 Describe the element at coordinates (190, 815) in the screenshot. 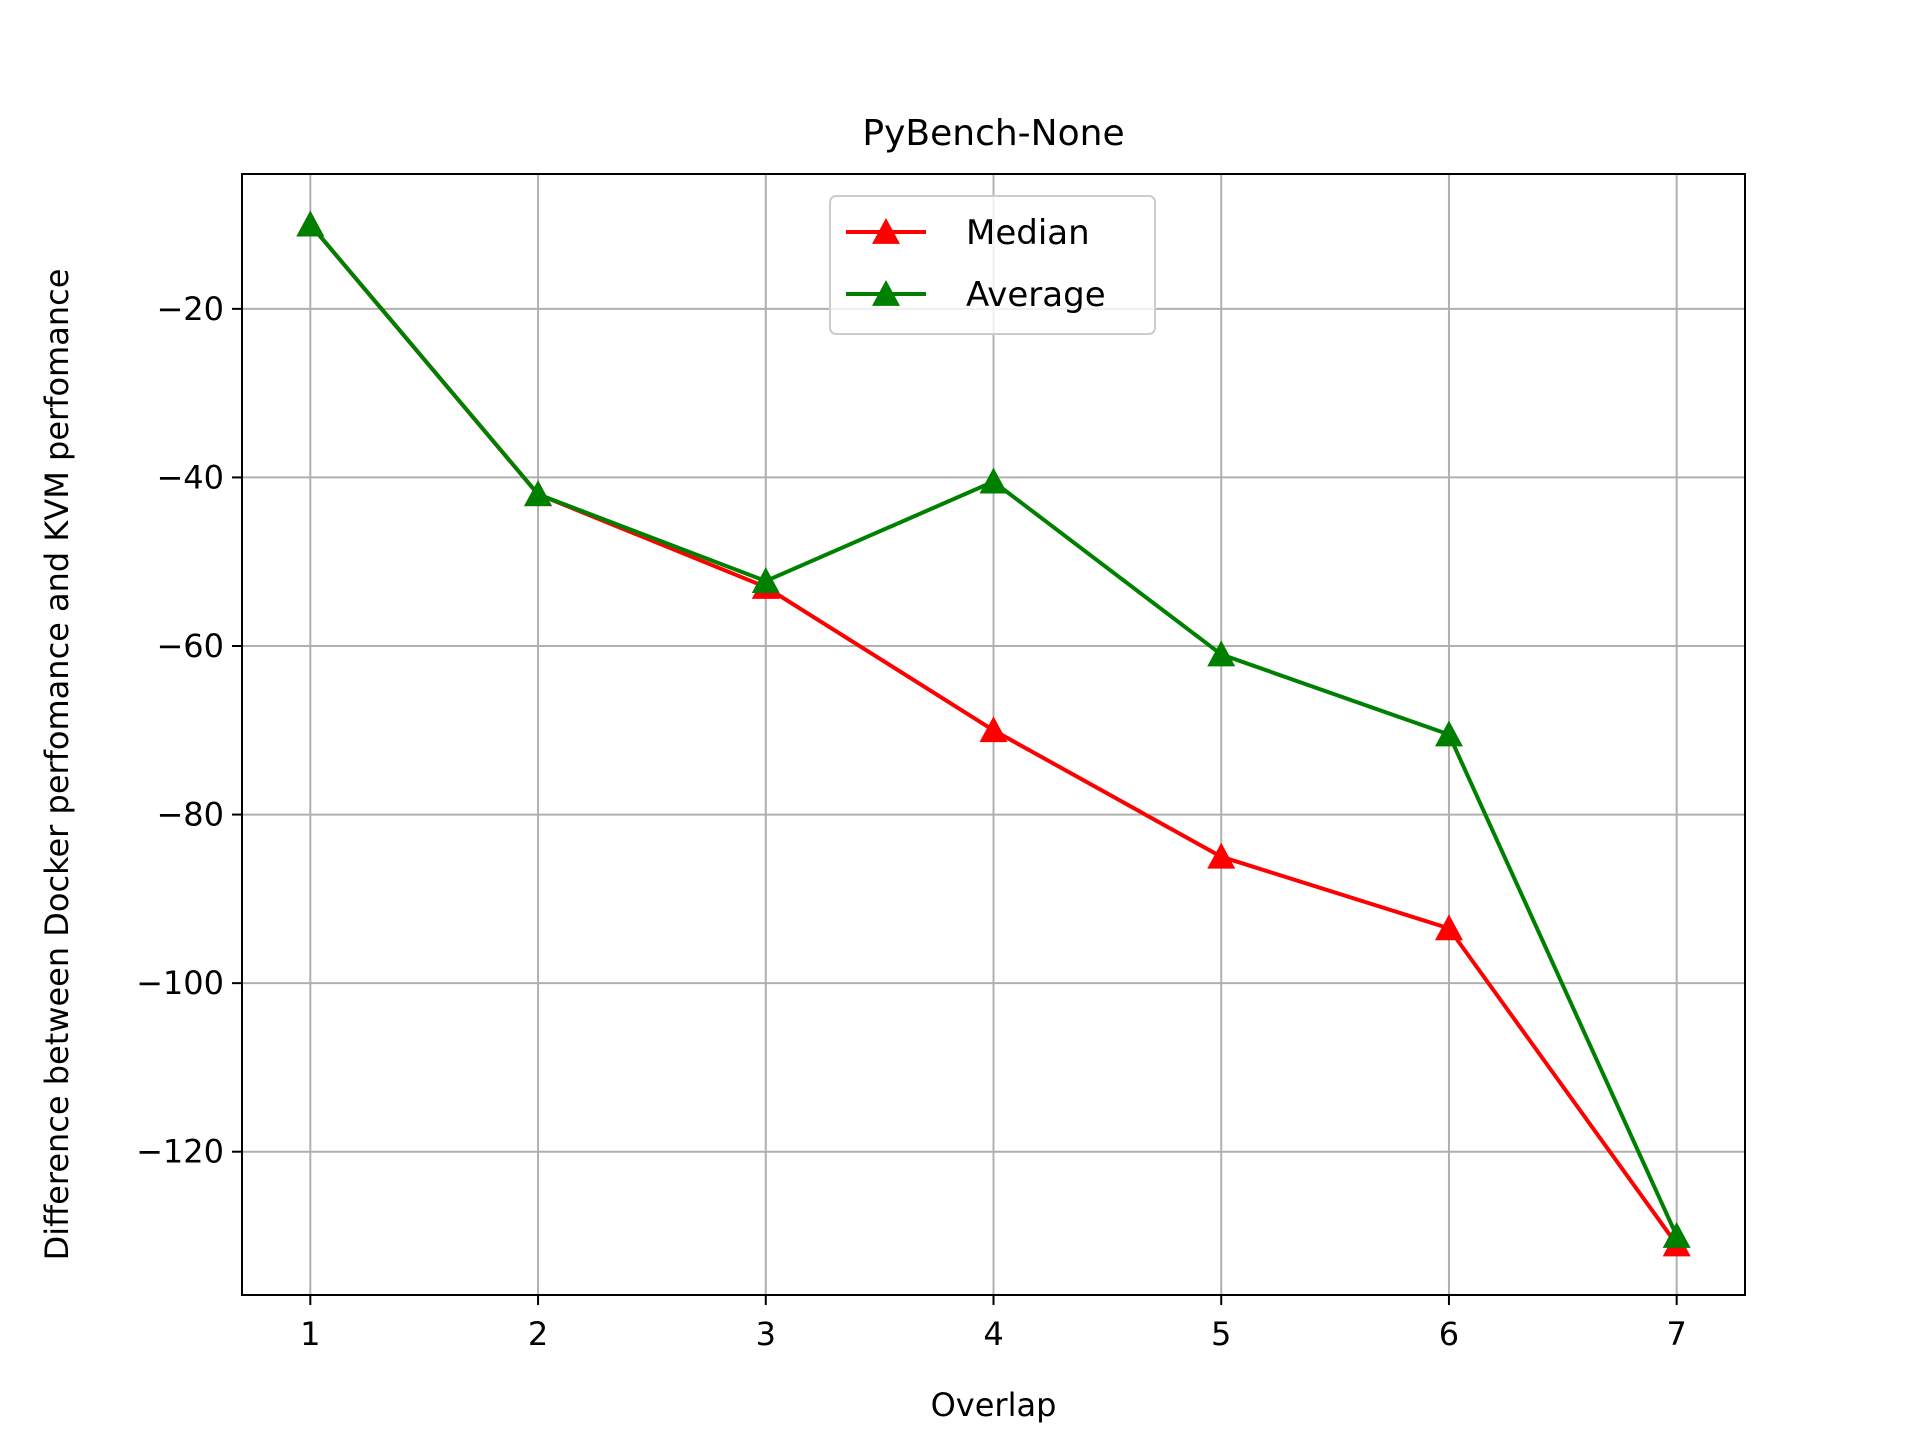

I see `y-tick-label: −80` at that location.